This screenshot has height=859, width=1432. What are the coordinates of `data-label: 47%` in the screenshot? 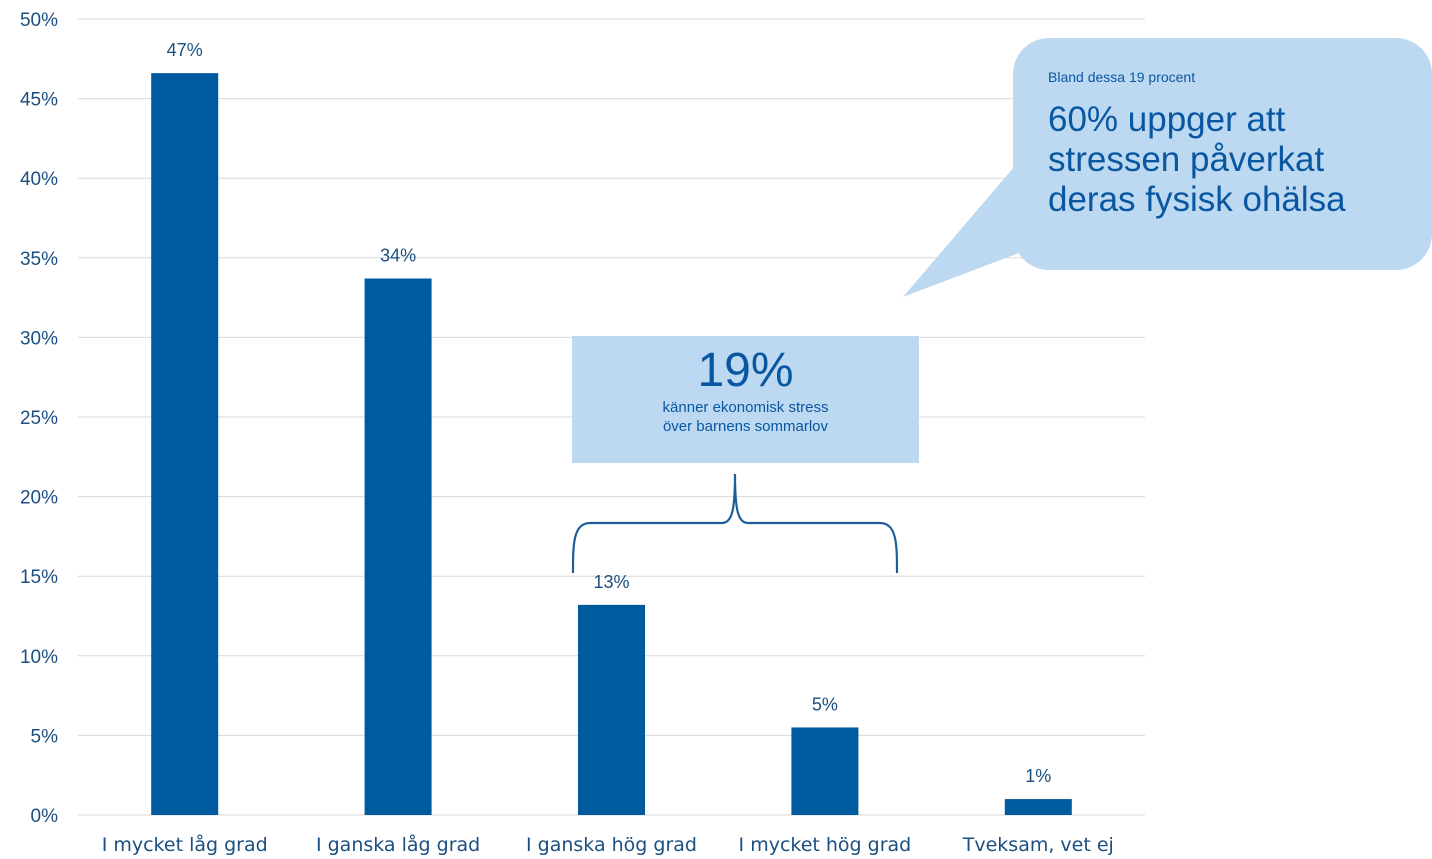 It's located at (185, 50).